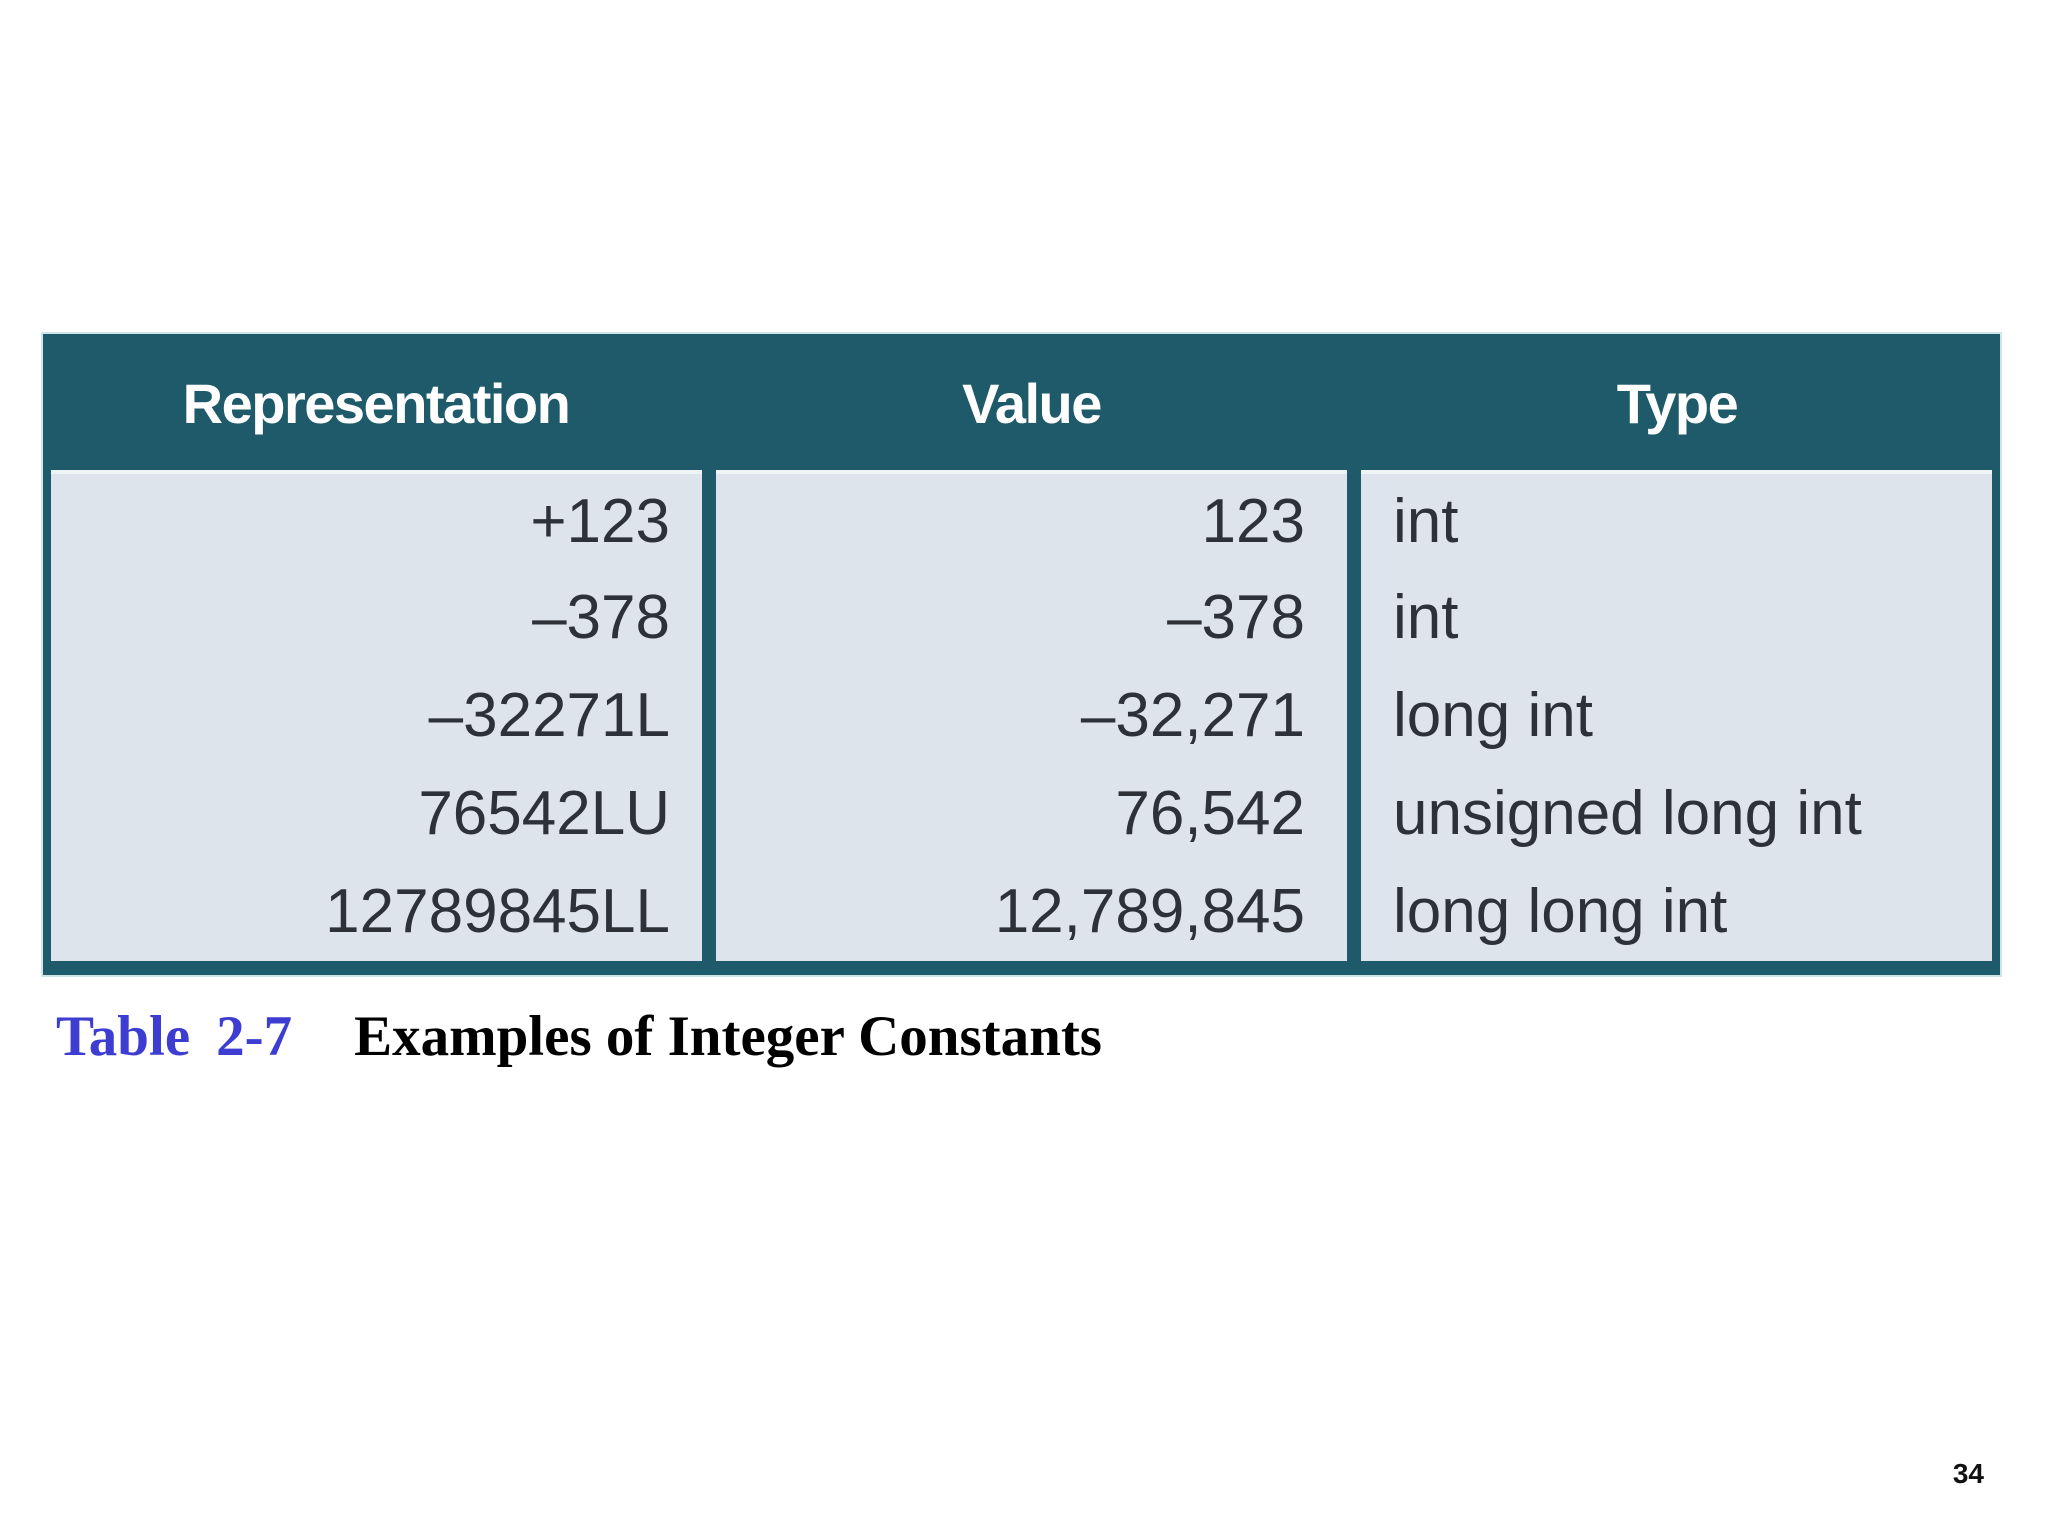 The image size is (2048, 1536). I want to click on cell-type-row3: unsigned long int, so click(1676, 813).